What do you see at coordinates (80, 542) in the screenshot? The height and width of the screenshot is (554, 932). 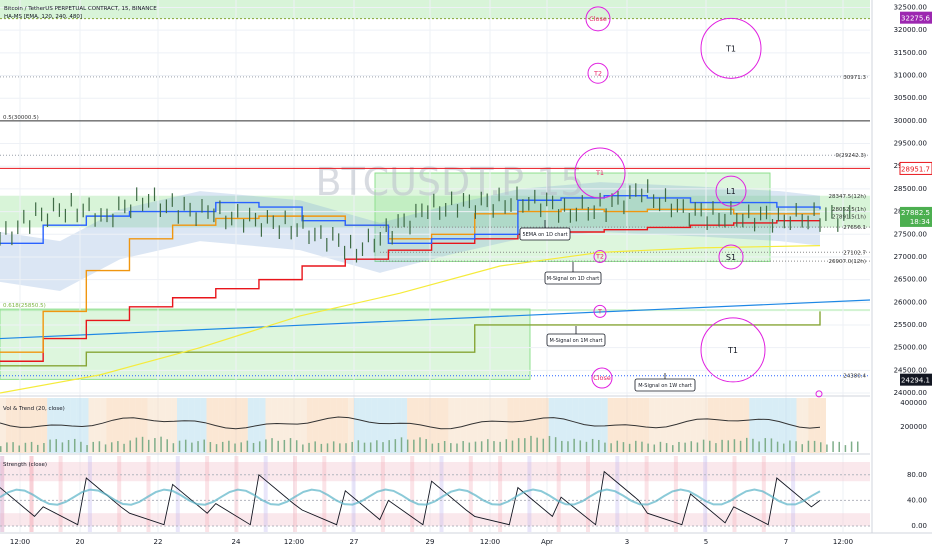 I see `time-tick-label: 20` at bounding box center [80, 542].